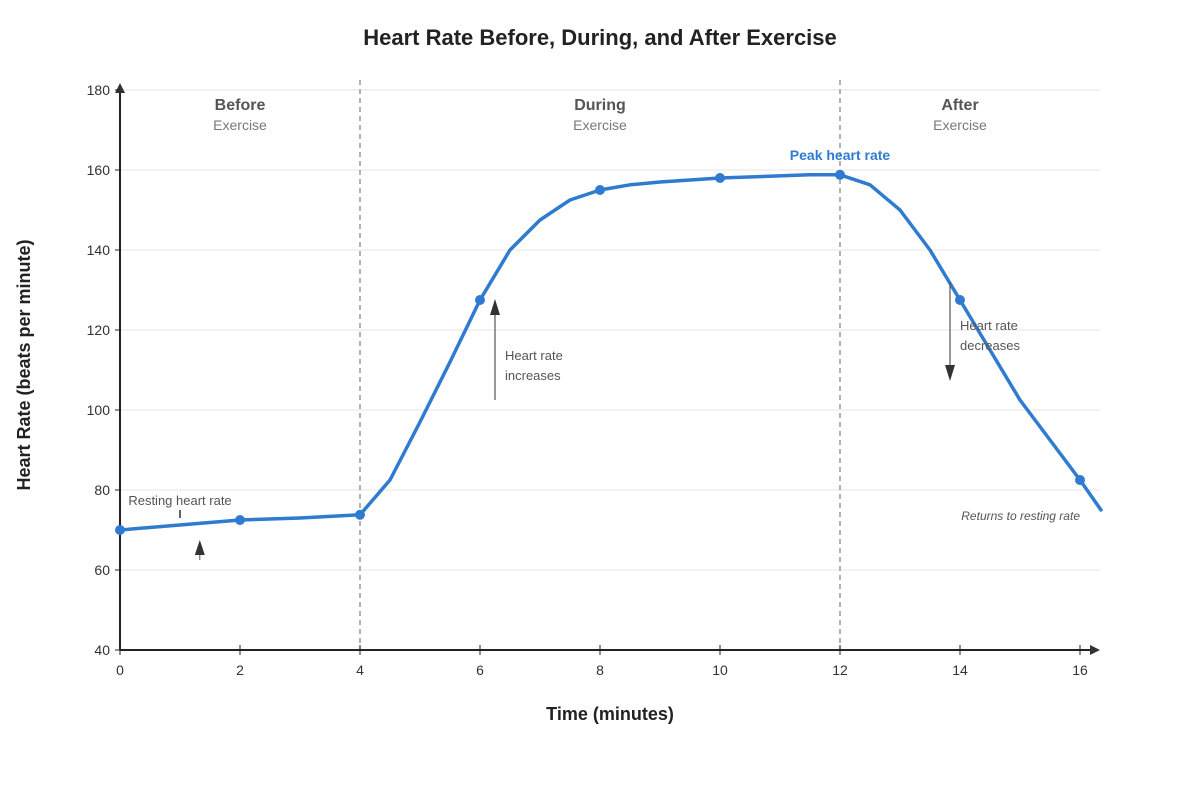  Describe the element at coordinates (600, 670) in the screenshot. I see `x-tick-label-8: 8` at that location.